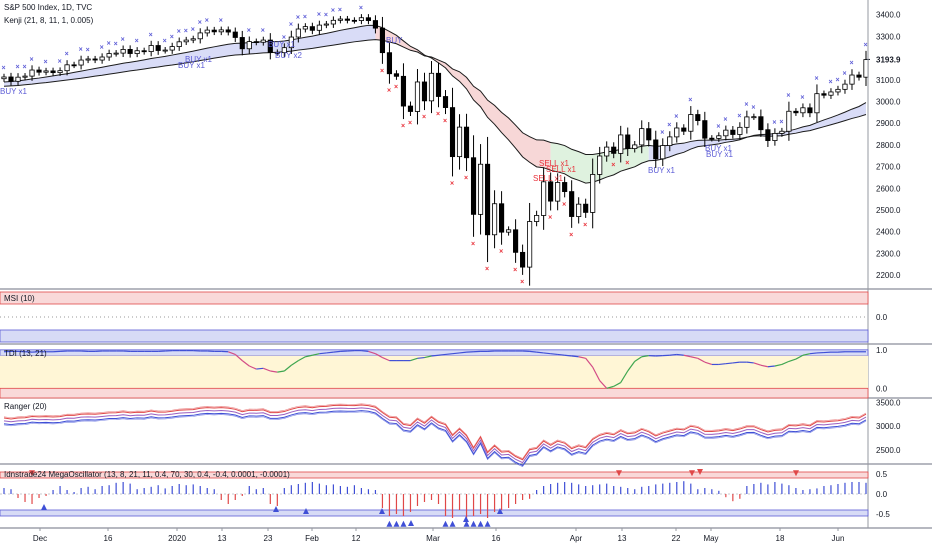  What do you see at coordinates (199, 59) in the screenshot?
I see `buy-signal-label: BUY x1` at bounding box center [199, 59].